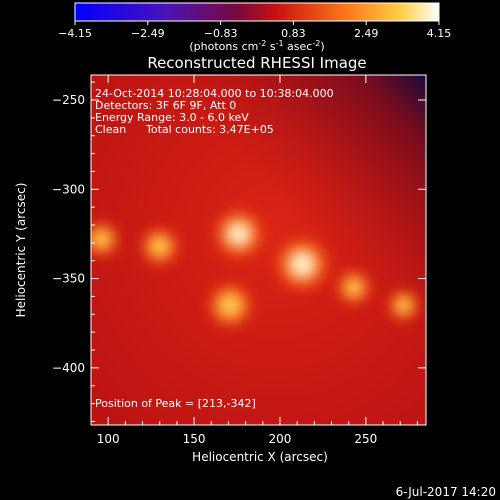 The image size is (500, 500). What do you see at coordinates (366, 33) in the screenshot?
I see `colorbar-tick-label: 2.49` at bounding box center [366, 33].